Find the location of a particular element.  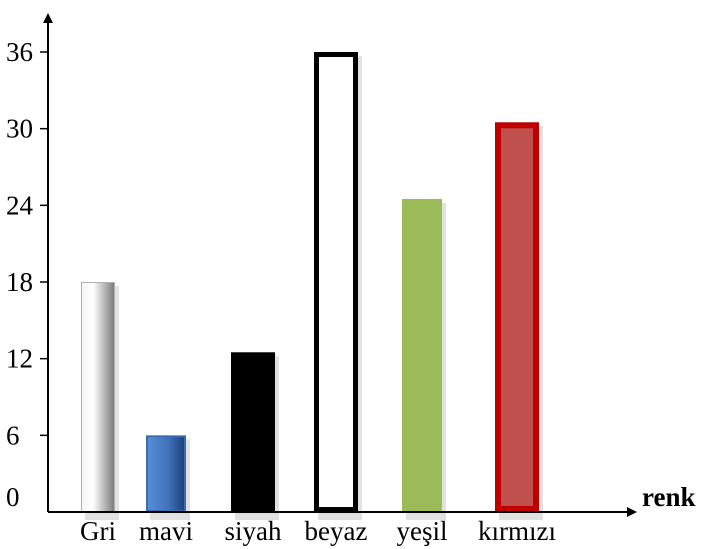

y-tick-label: 36 is located at coordinates (19, 52).